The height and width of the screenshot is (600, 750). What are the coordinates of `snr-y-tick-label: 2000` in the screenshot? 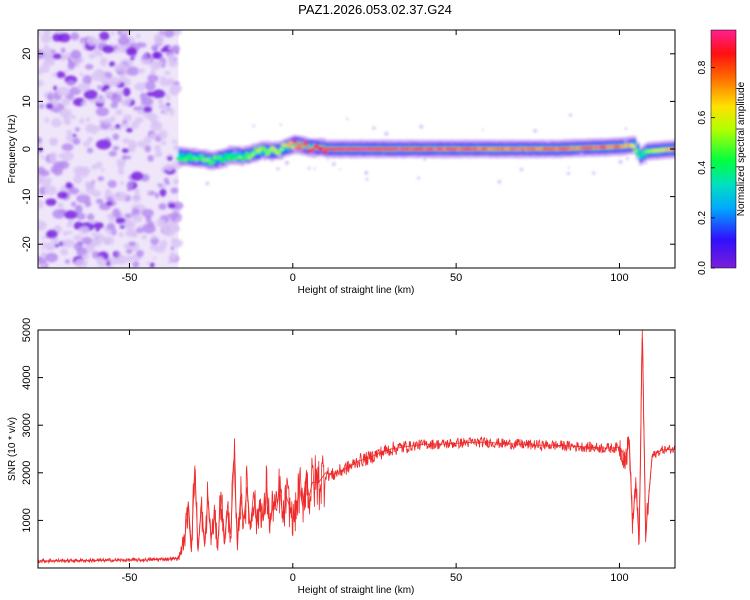 It's located at (27, 473).